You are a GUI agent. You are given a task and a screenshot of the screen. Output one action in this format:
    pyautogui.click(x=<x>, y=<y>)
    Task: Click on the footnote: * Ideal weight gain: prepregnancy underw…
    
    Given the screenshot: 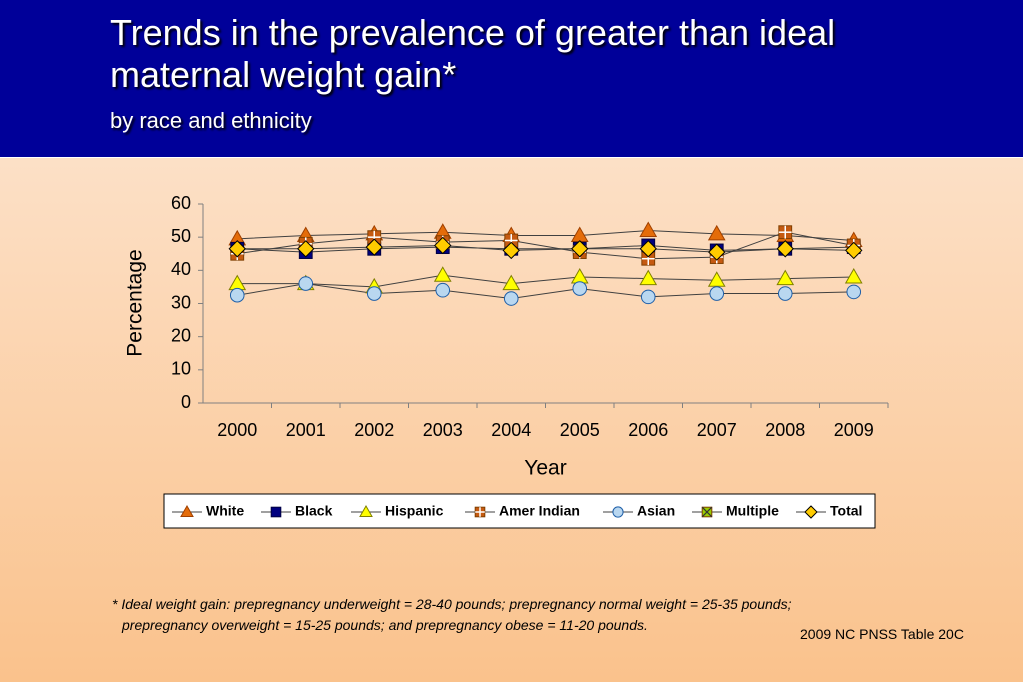 What is the action you would take?
    pyautogui.click(x=452, y=604)
    